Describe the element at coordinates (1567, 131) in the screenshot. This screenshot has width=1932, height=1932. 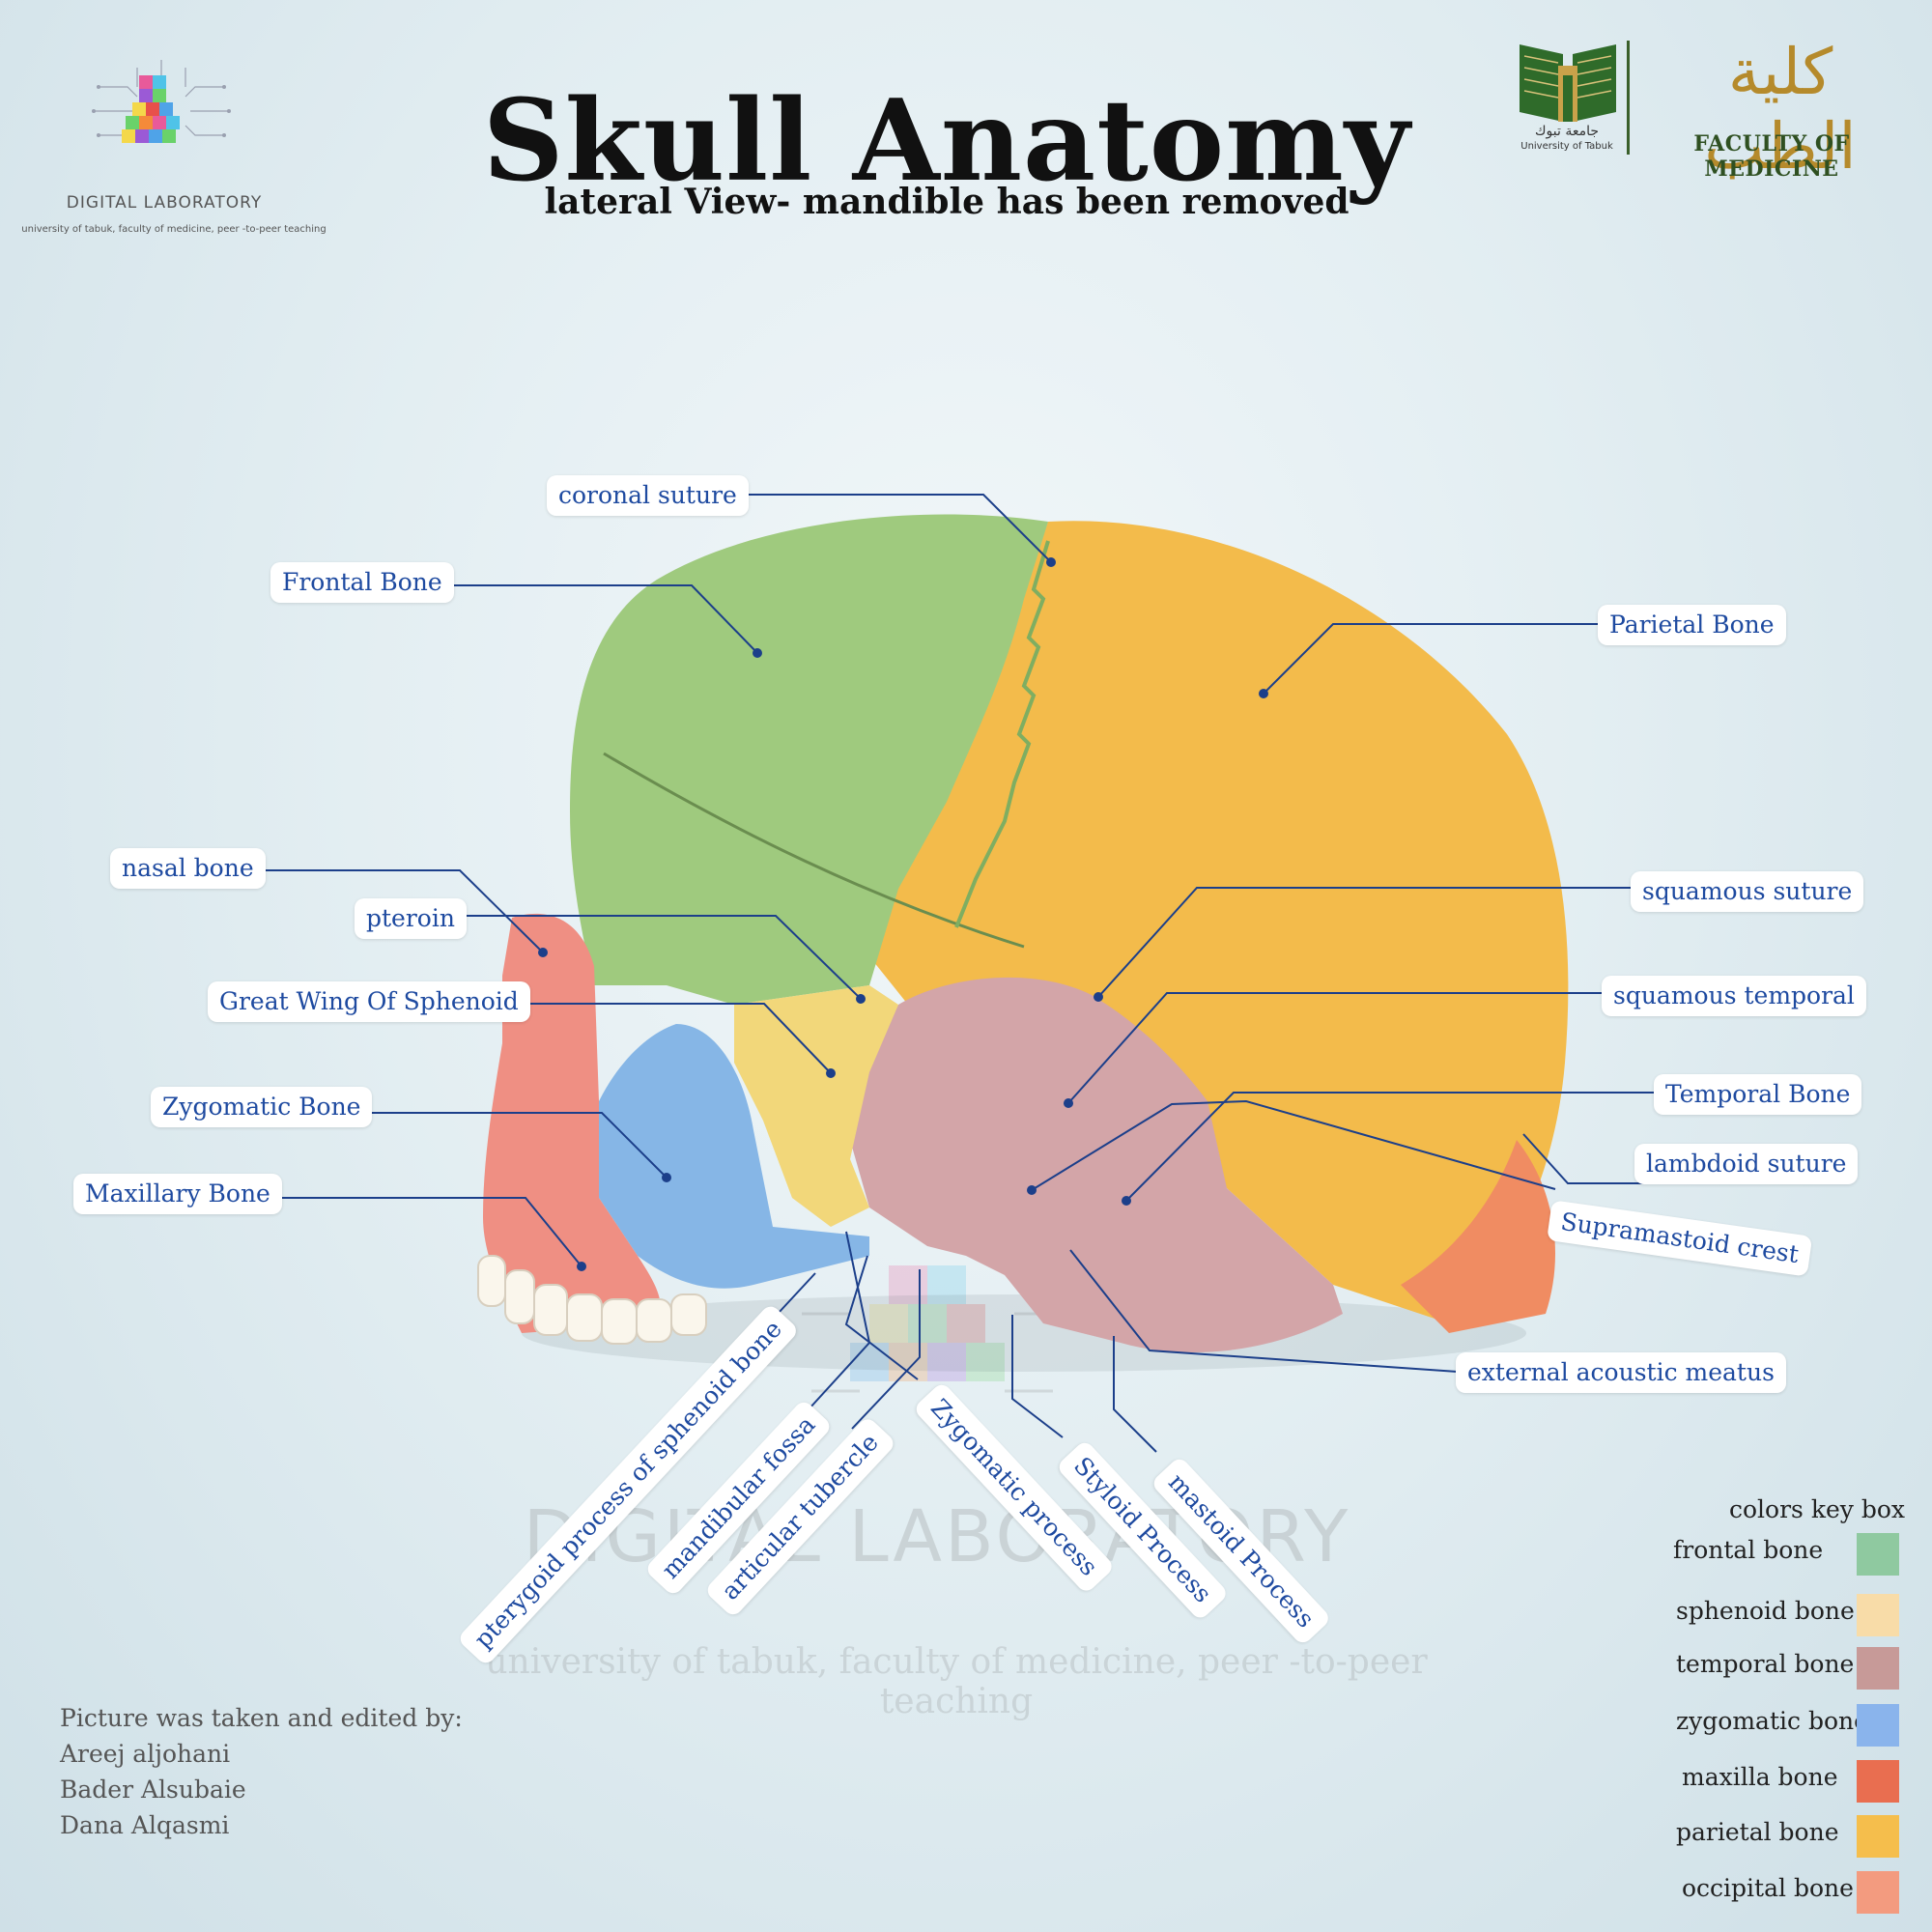
I see `university-arabic-name: جامعة تبوك` at that location.